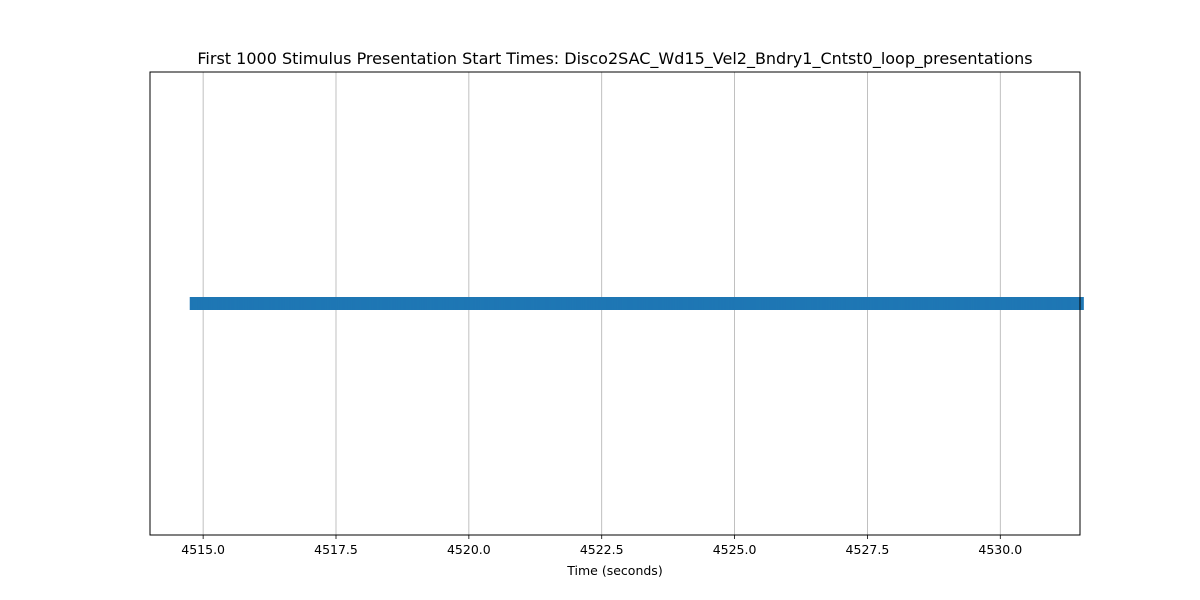 This screenshot has height=600, width=1200. I want to click on data-points, so click(636, 303).